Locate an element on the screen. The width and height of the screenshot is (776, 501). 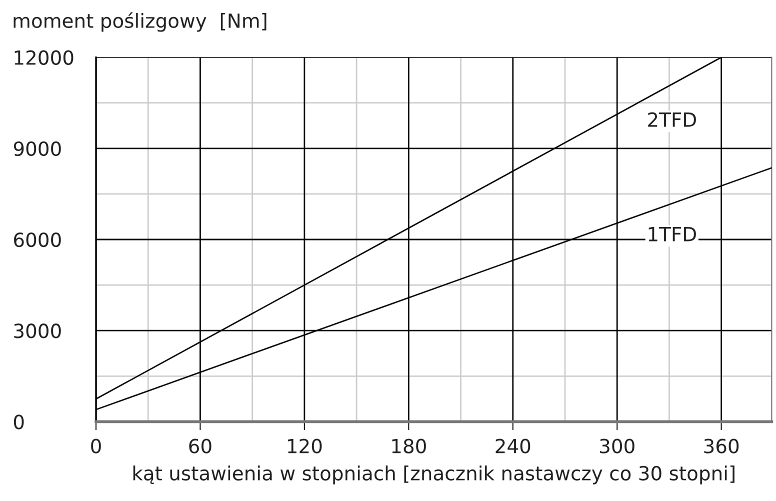
y-tick-label: 12000 is located at coordinates (44, 57).